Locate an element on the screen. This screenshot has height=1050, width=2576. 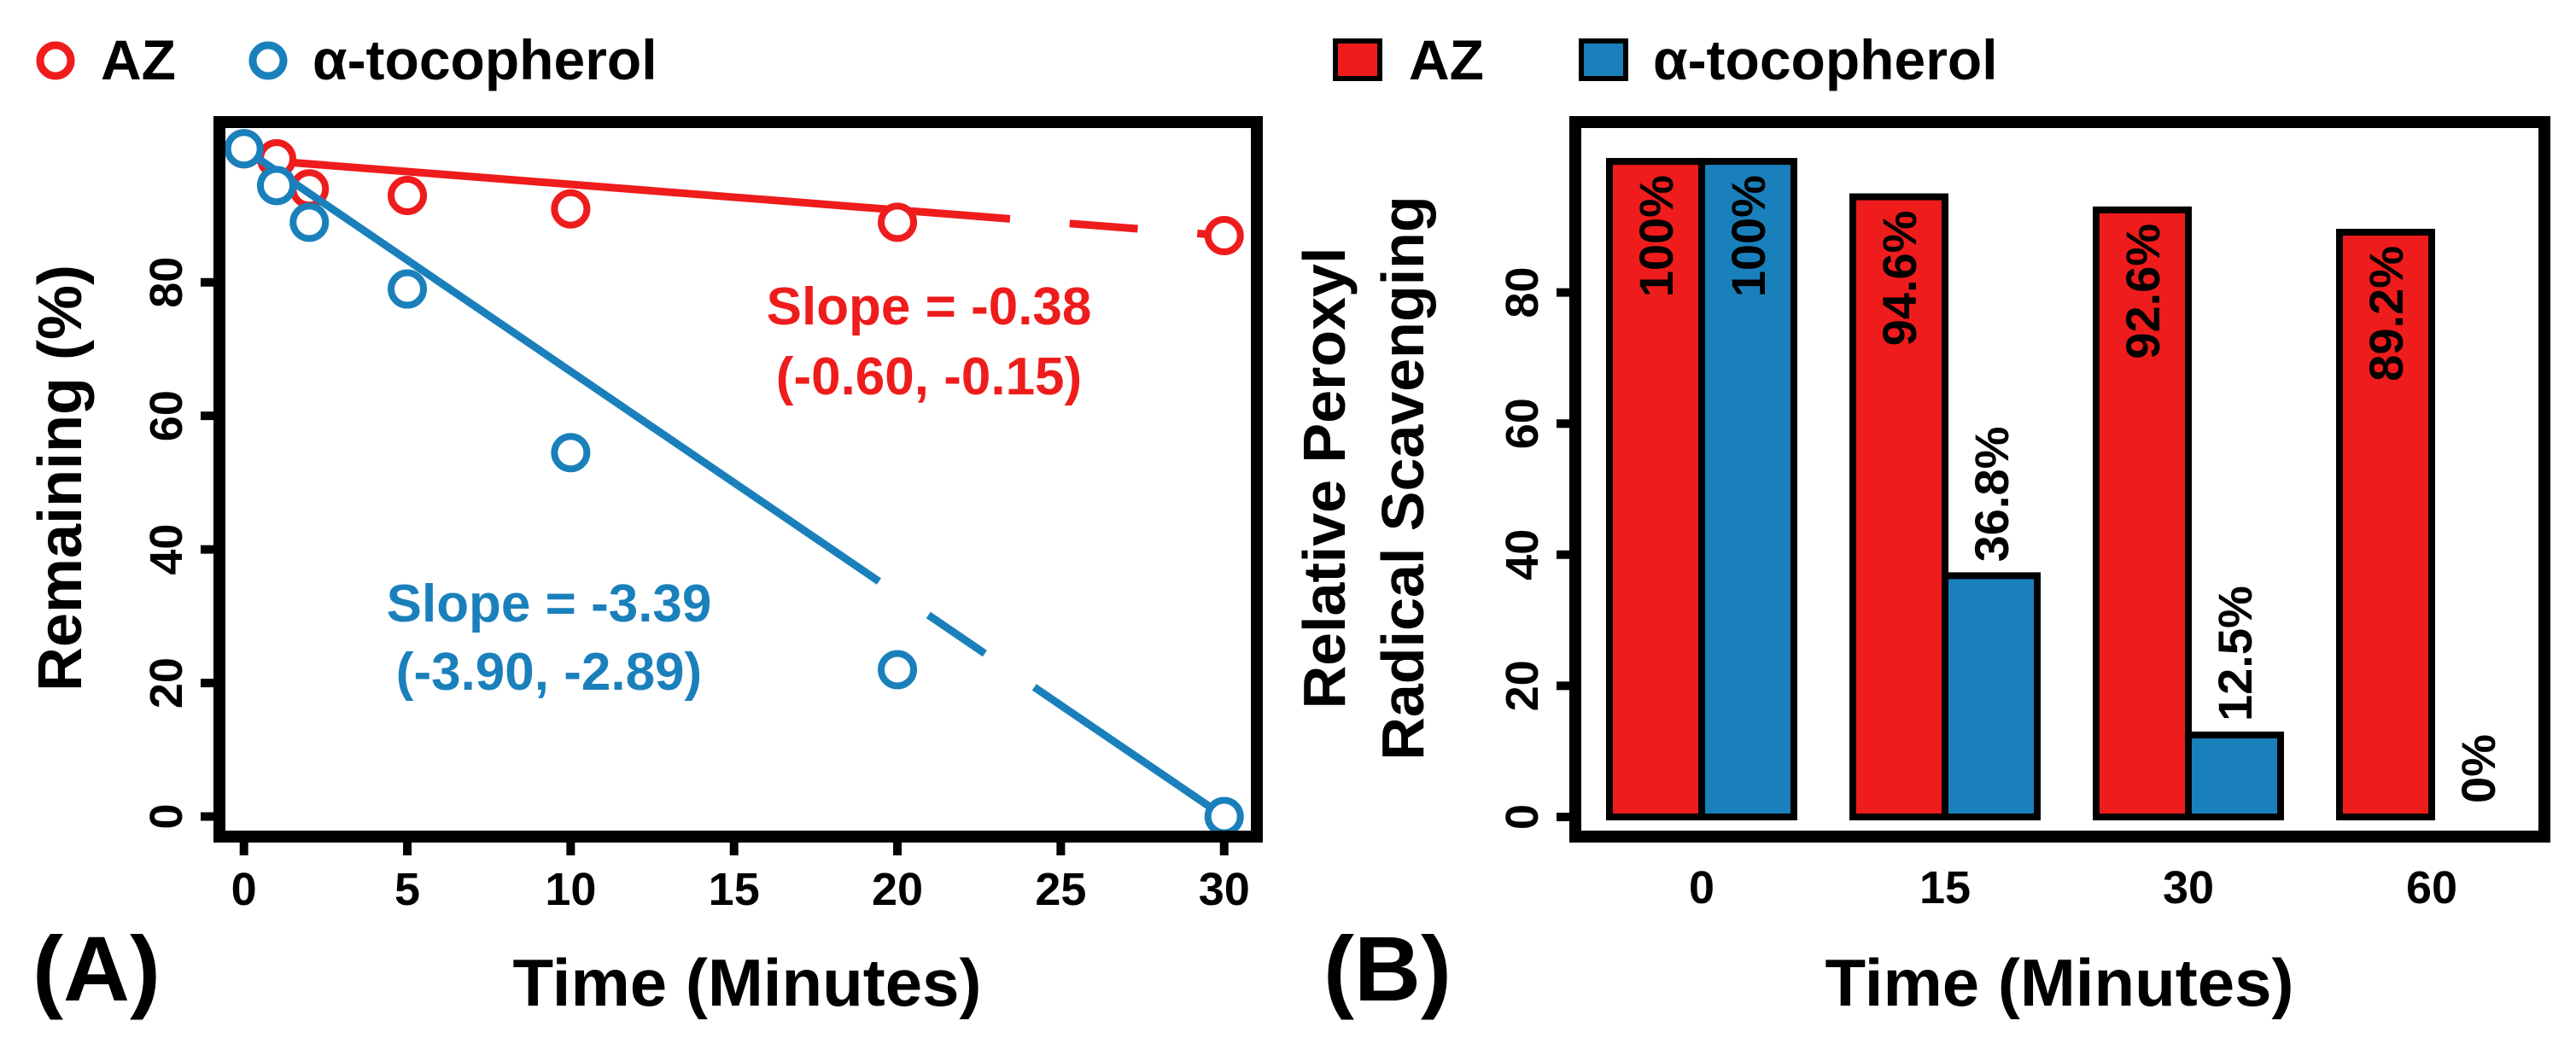
legend-b-az-label: AZ is located at coordinates (1446, 59).